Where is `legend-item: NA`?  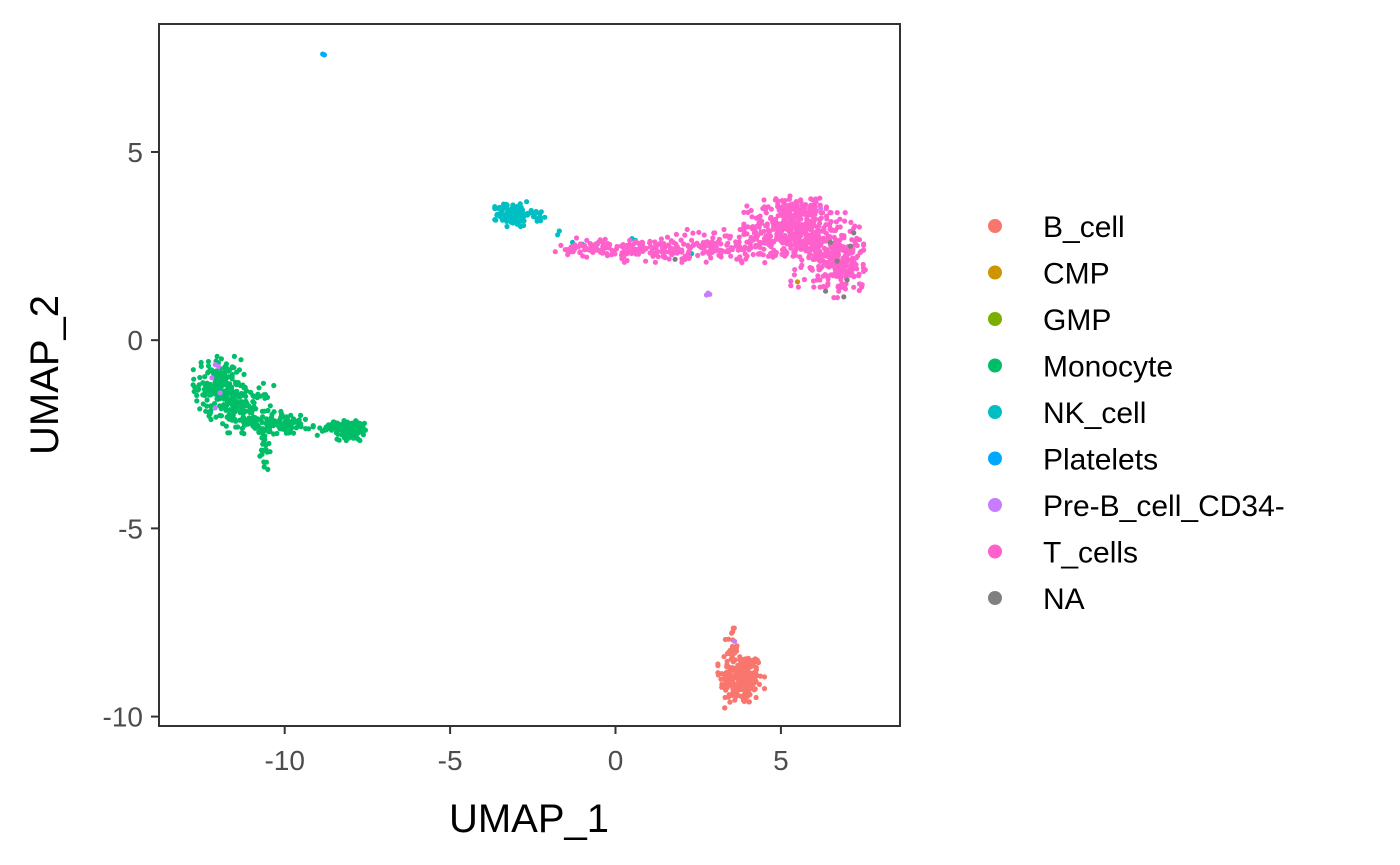 legend-item: NA is located at coordinates (1036, 599).